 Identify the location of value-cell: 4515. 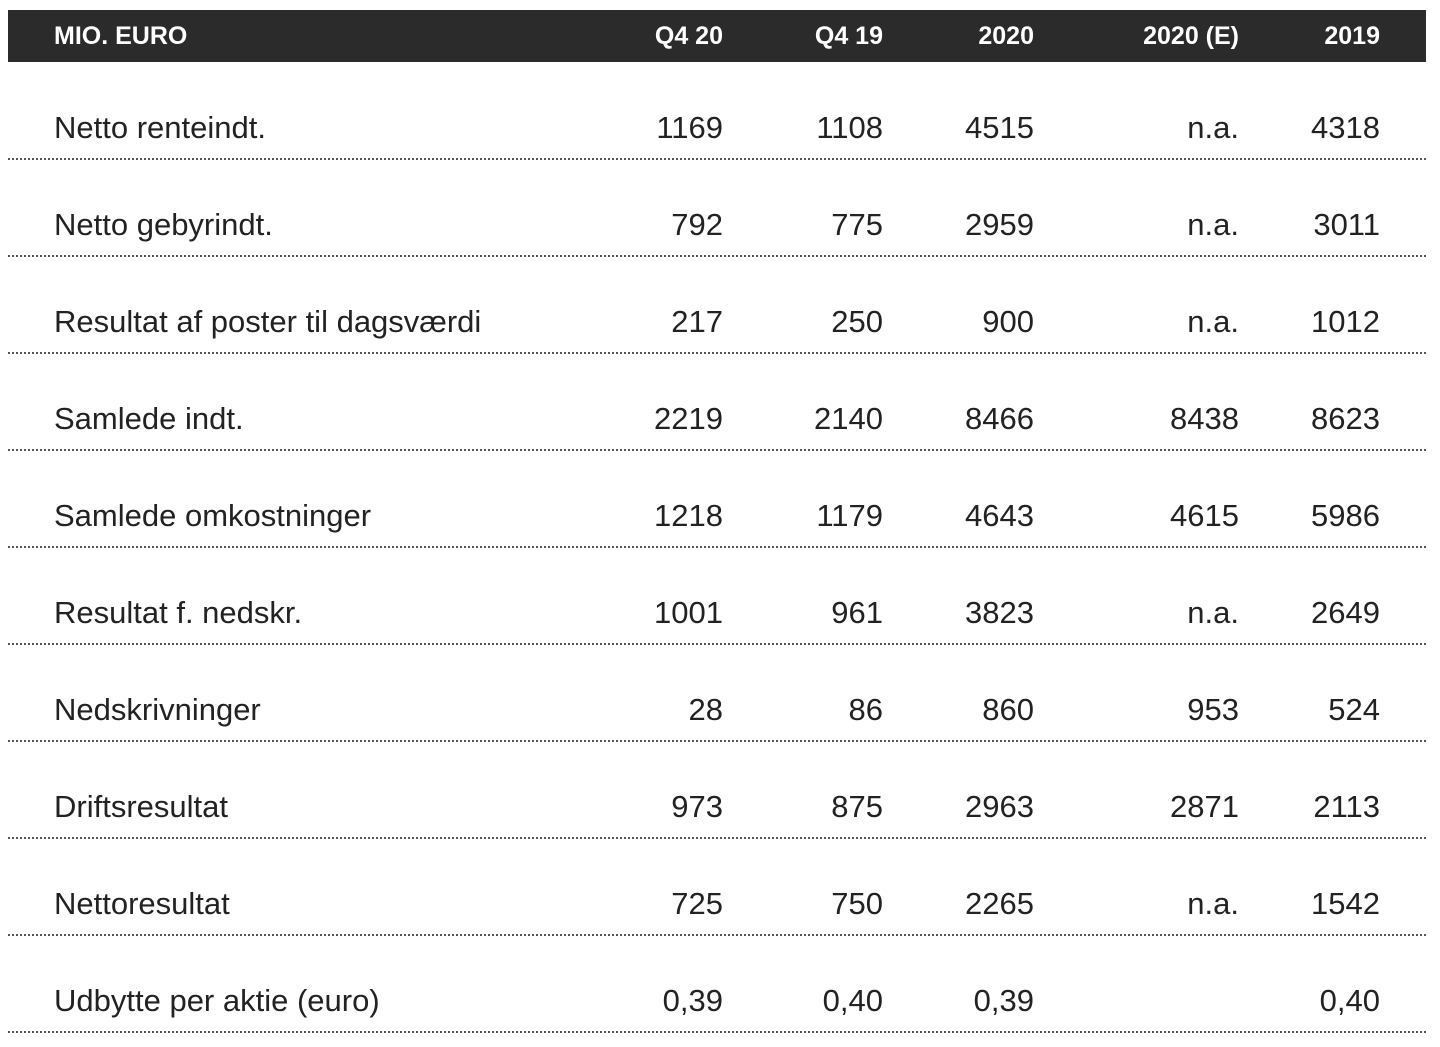
(999, 127).